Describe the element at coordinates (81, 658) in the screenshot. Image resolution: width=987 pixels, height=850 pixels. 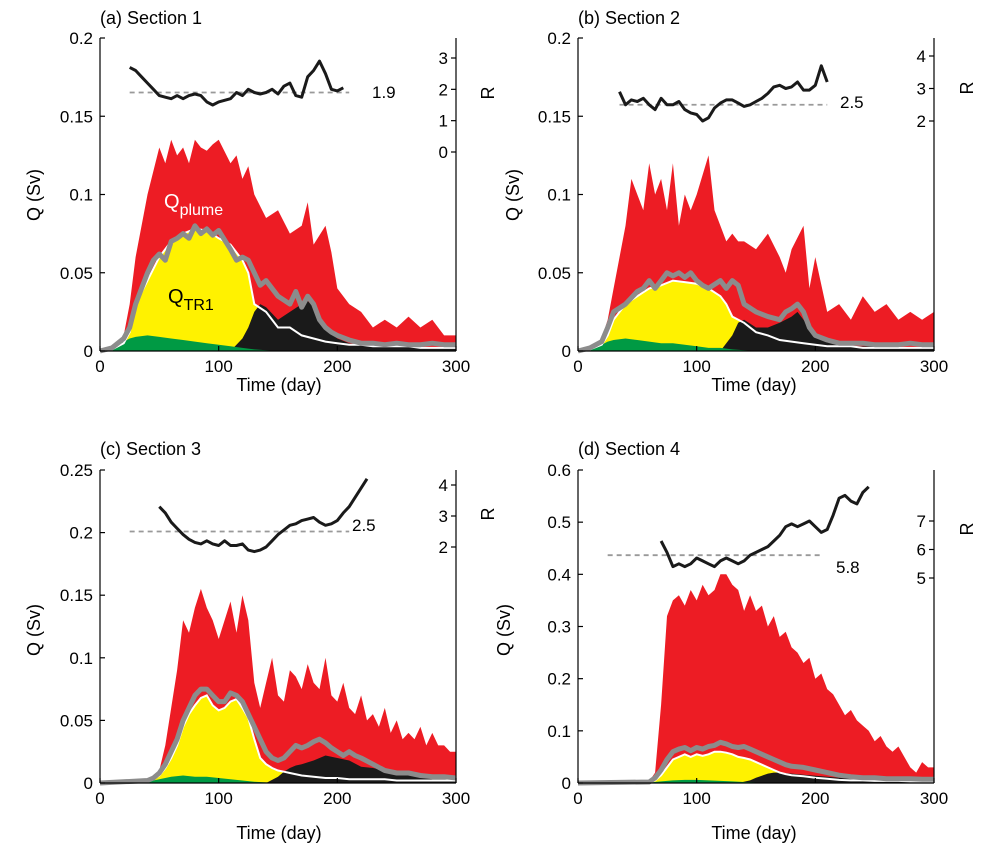
I see `panel-c-y-tick-label: 0.1` at that location.